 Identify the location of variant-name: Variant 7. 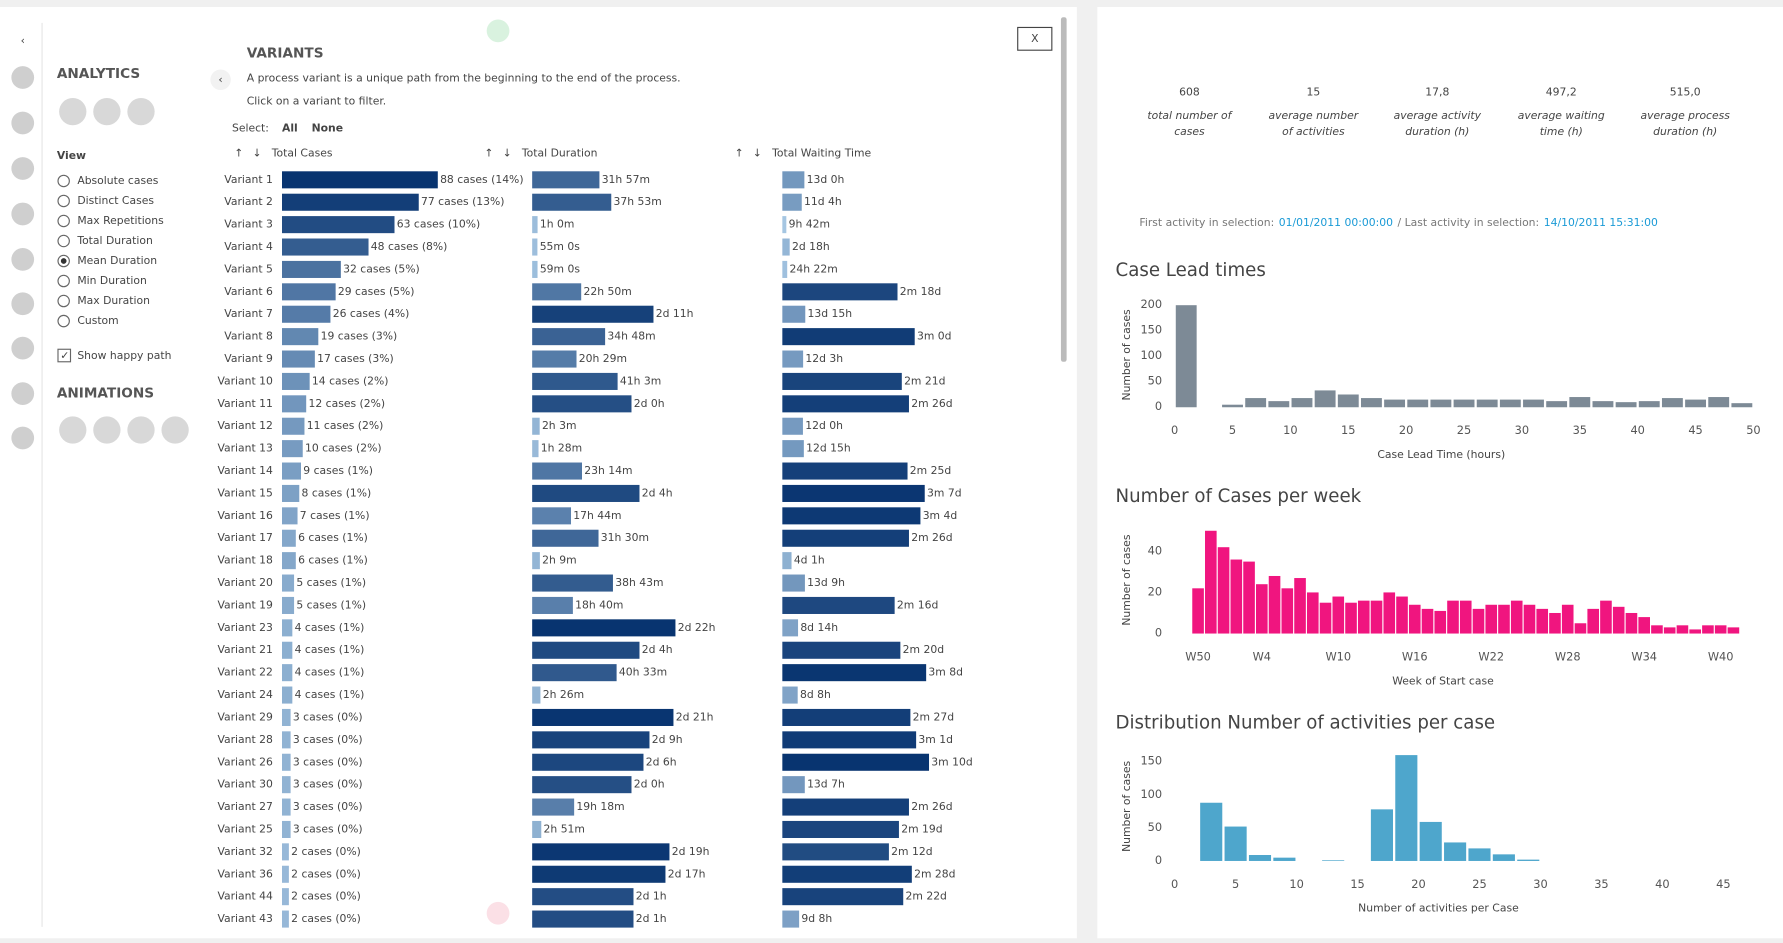
(248, 313).